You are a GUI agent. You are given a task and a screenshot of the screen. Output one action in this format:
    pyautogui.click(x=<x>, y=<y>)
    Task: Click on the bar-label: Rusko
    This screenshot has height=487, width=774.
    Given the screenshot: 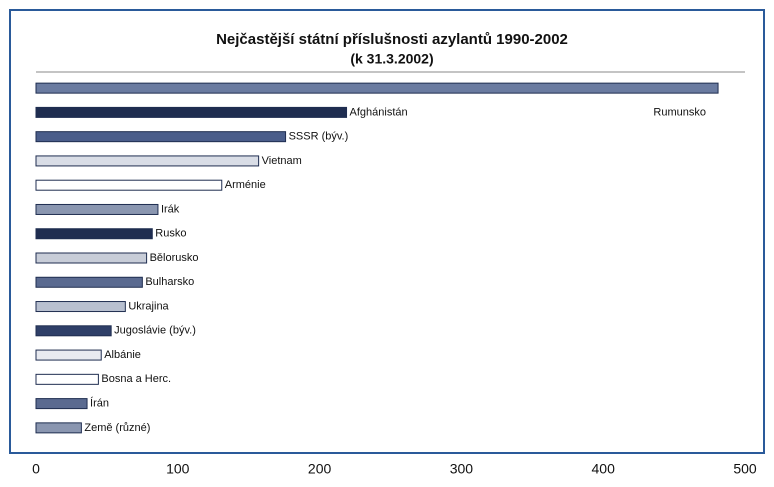 What is the action you would take?
    pyautogui.click(x=170, y=234)
    